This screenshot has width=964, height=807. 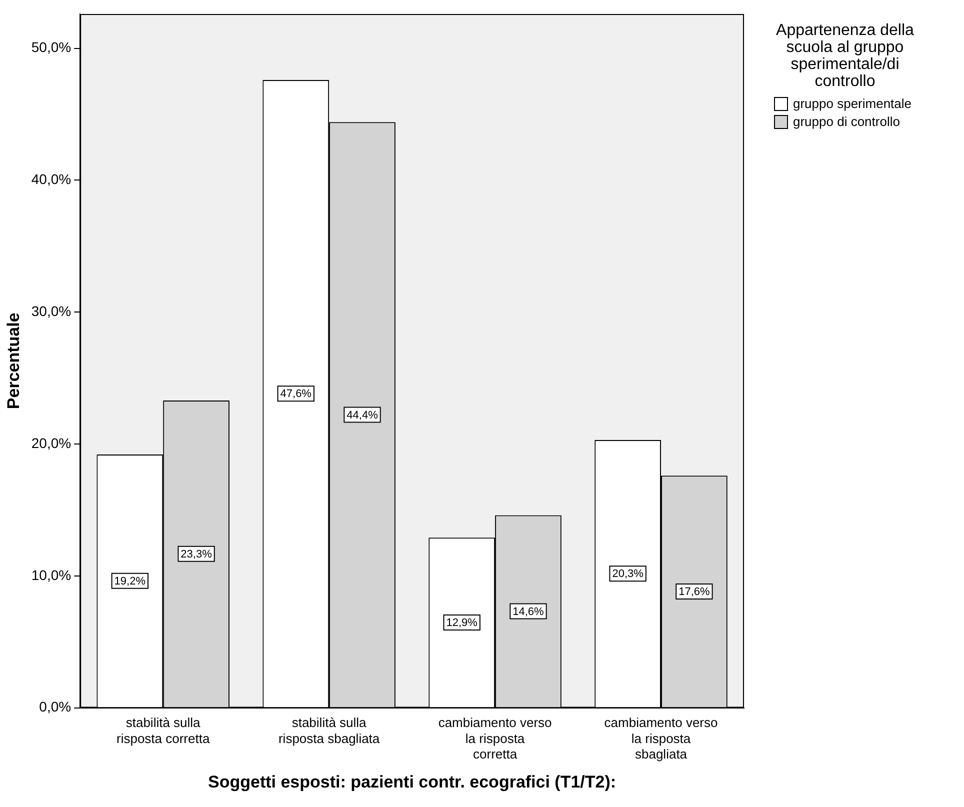 I want to click on legend-title: Appartenenza della scuola al gruppo sperimentale/di controllo, so click(x=845, y=56).